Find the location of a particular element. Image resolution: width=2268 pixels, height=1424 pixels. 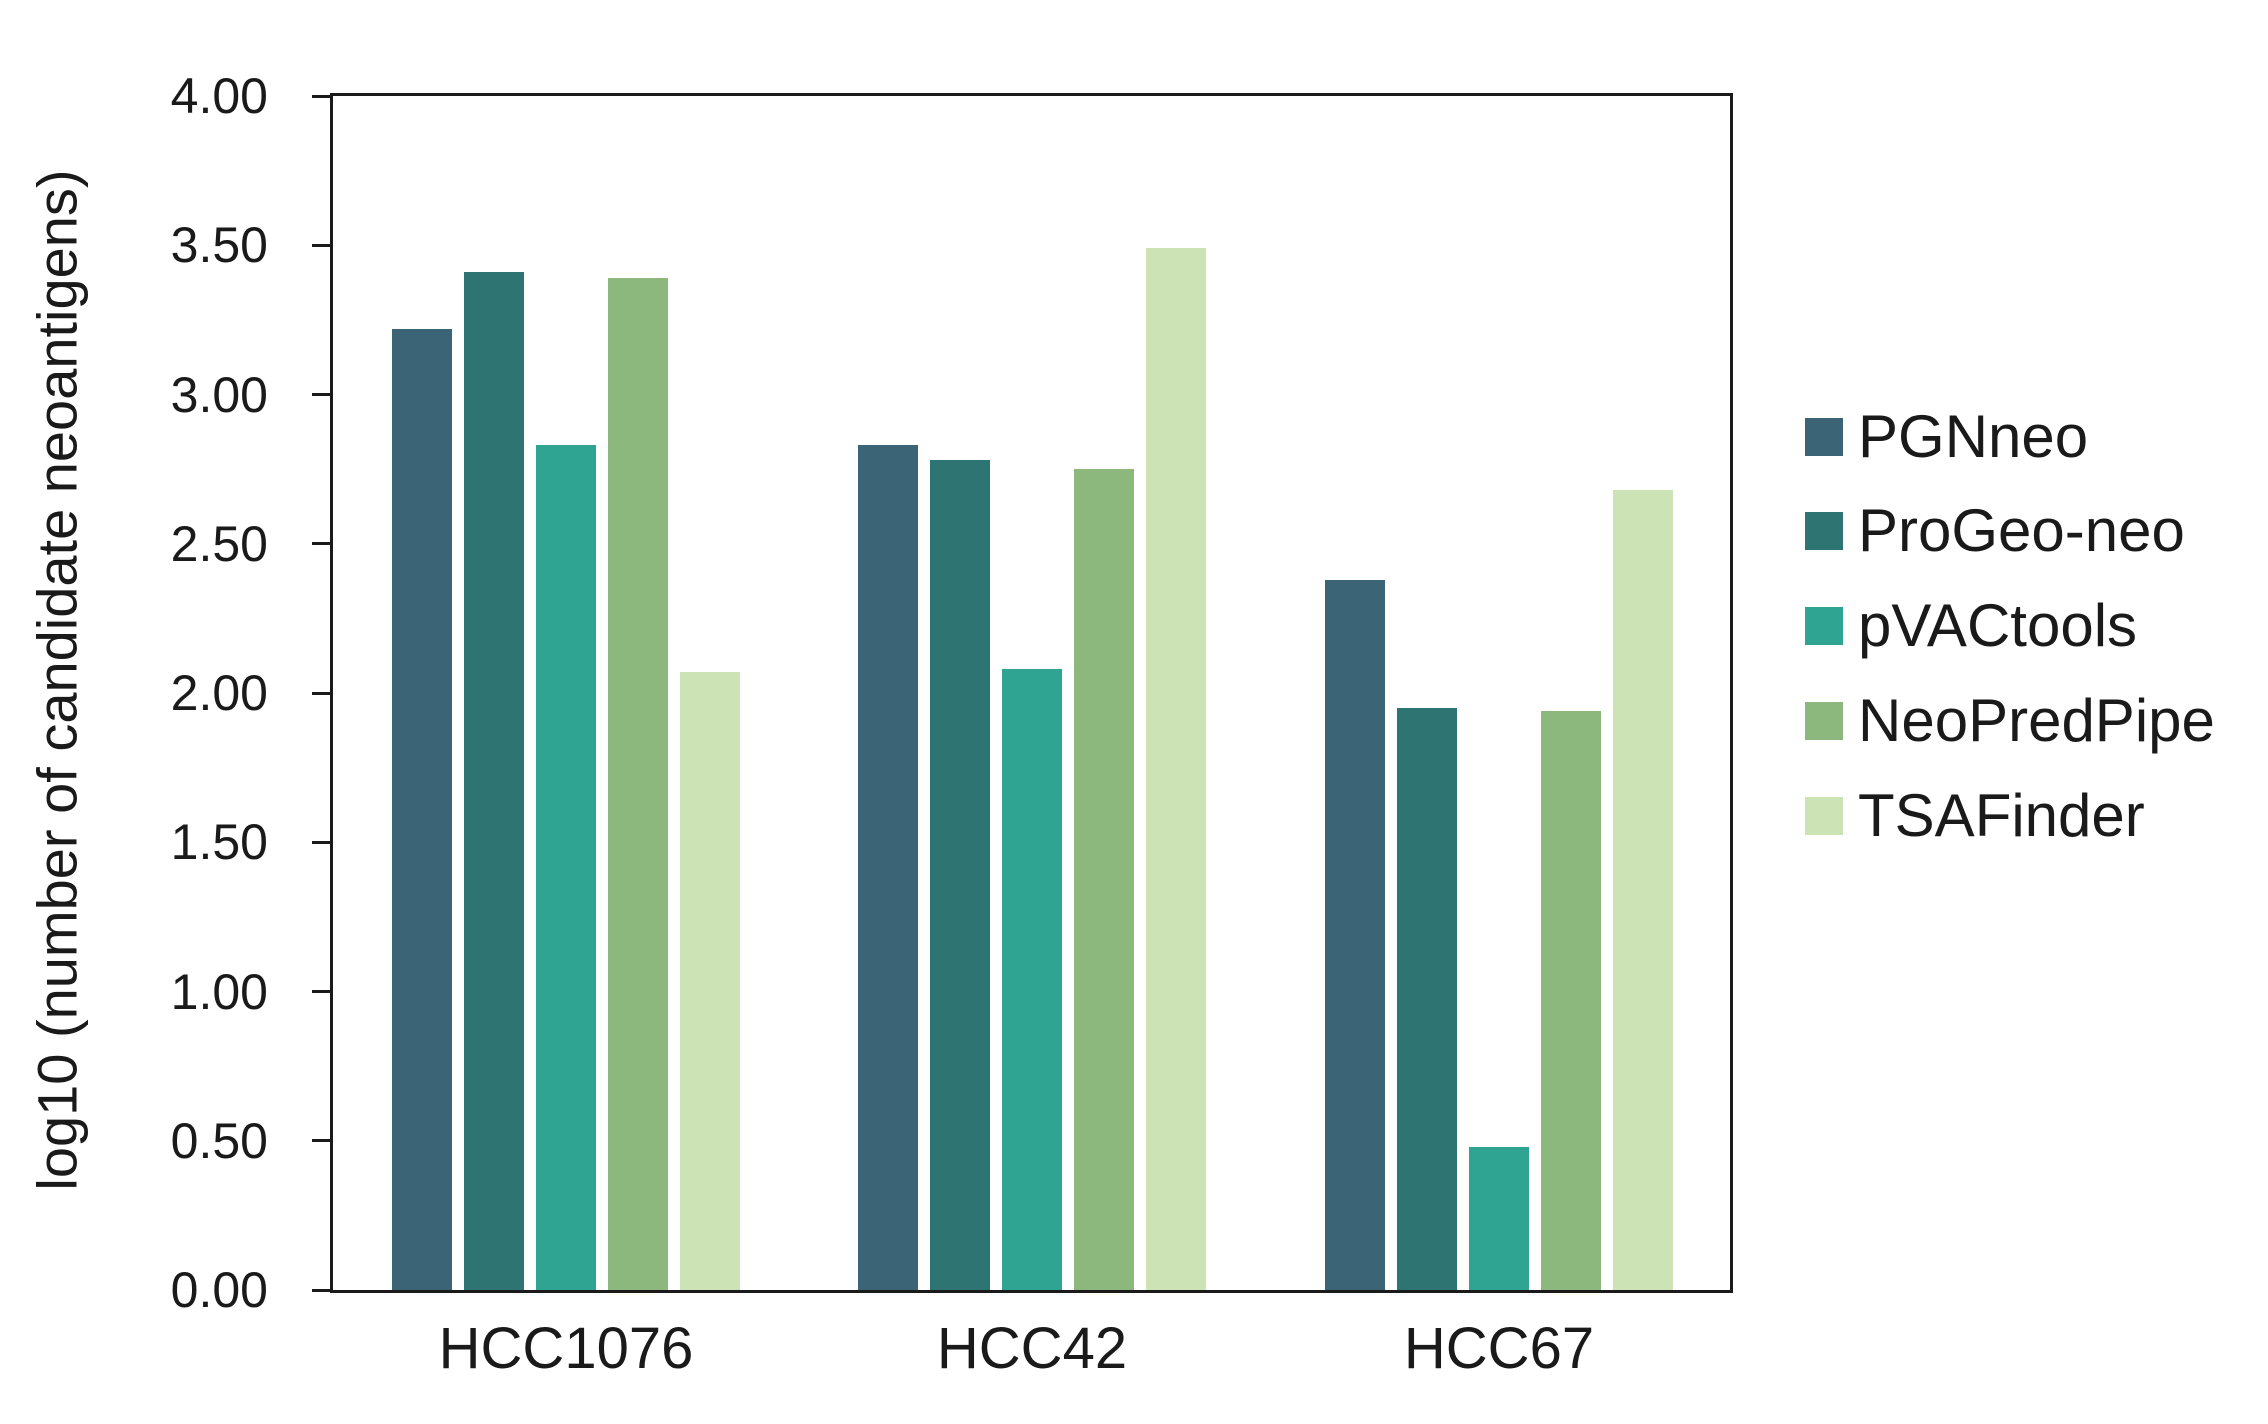

bar-pgnneo-hcc67 is located at coordinates (1355, 935).